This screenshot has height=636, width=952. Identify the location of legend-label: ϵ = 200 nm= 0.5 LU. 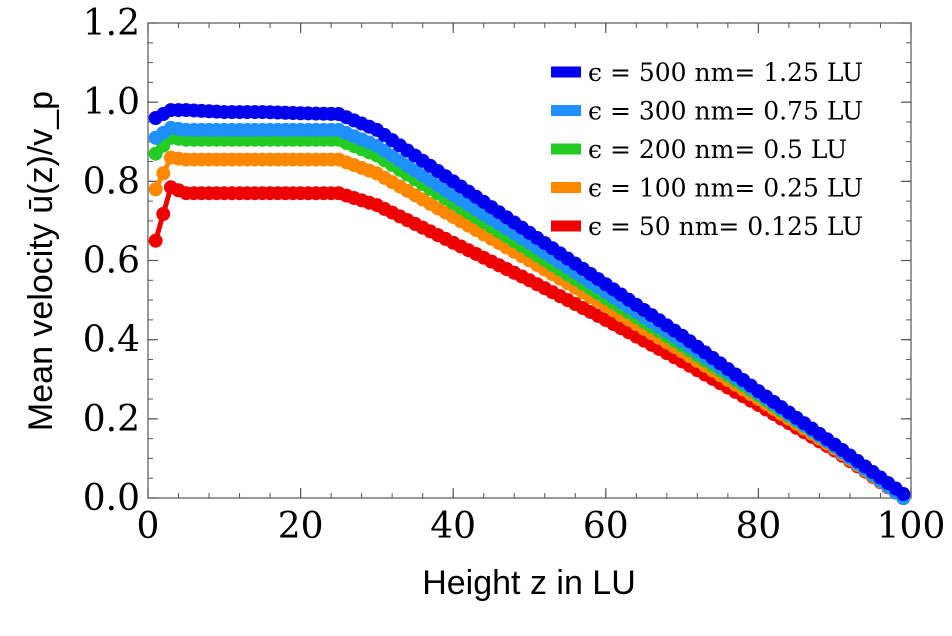
(717, 149).